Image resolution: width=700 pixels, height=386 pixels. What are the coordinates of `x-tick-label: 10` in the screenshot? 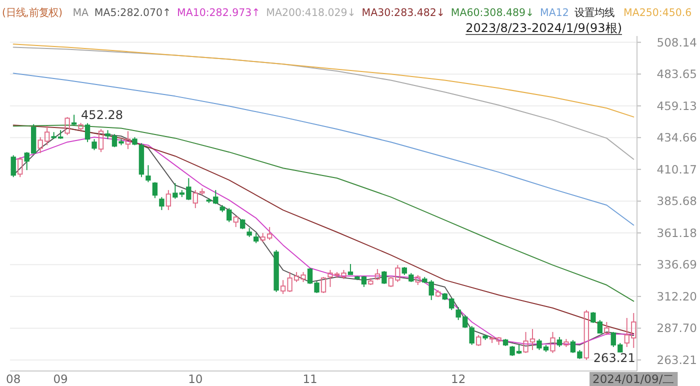 It's located at (195, 379).